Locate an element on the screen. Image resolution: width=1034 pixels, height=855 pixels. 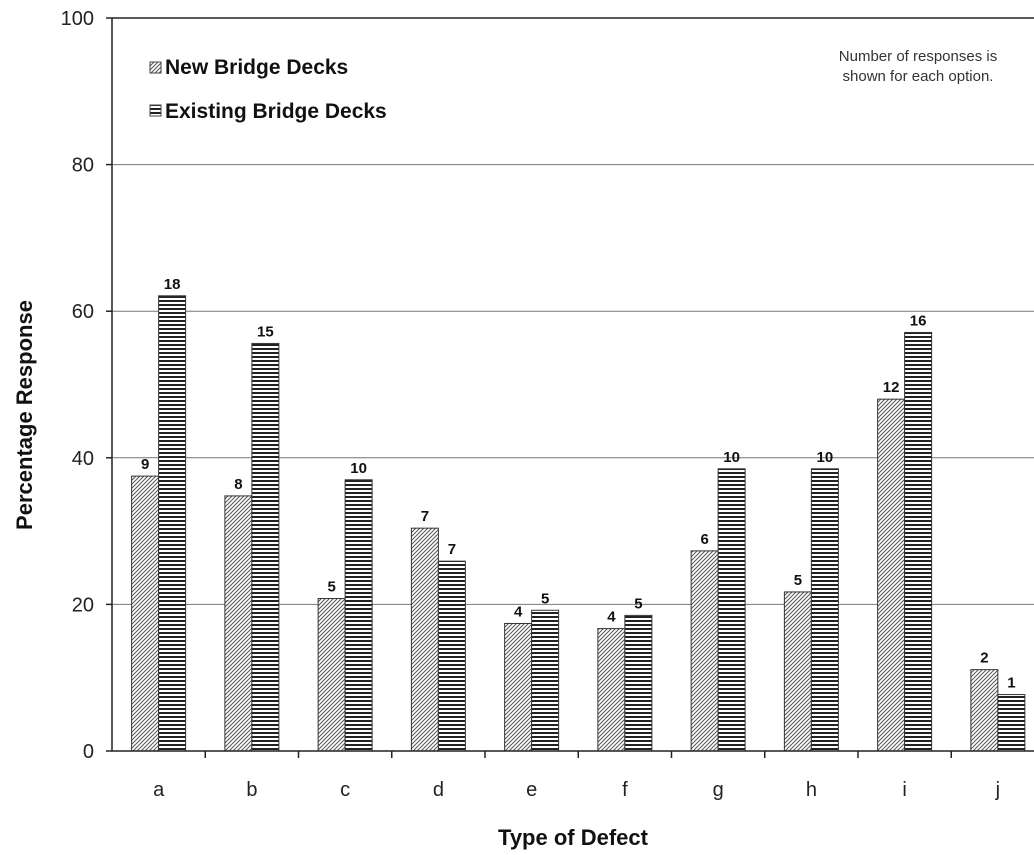
x-tick-label: a is located at coordinates (159, 790).